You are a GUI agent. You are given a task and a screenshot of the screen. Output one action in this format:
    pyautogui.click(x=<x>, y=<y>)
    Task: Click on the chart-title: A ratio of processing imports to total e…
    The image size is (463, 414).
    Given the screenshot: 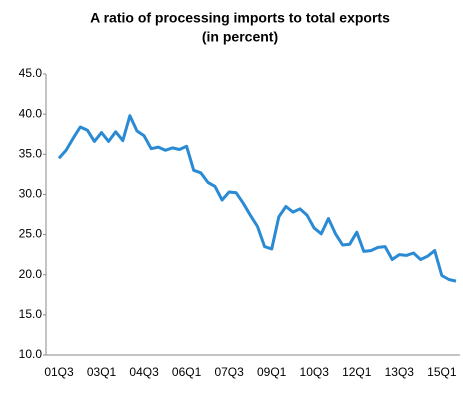 What is the action you would take?
    pyautogui.click(x=240, y=18)
    